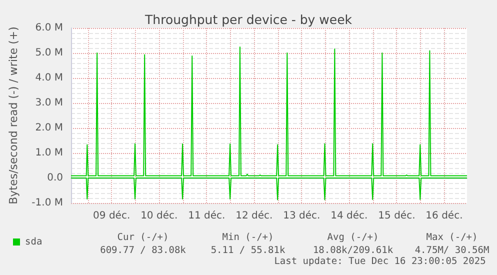  What do you see at coordinates (33, 242) in the screenshot?
I see `legend-label: sda` at bounding box center [33, 242].